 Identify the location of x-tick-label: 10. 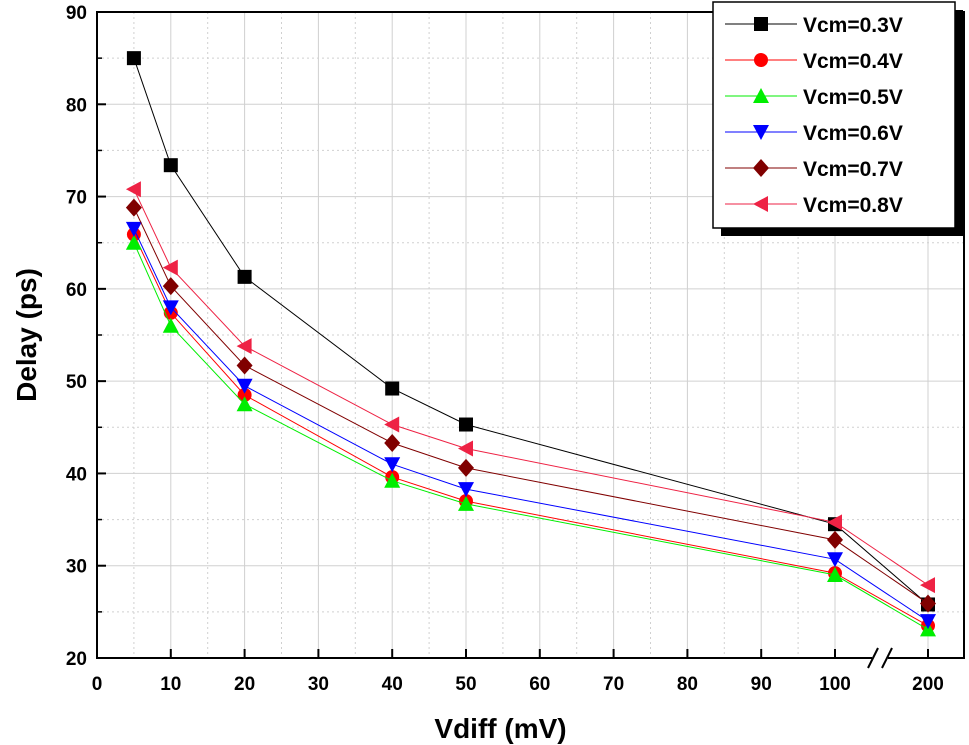
(170, 684).